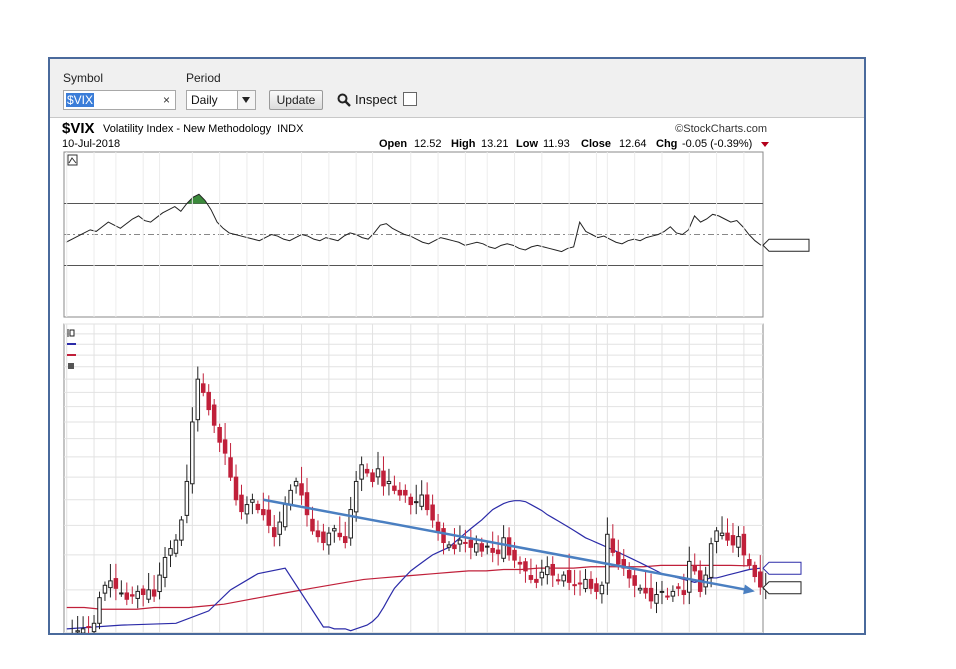 This screenshot has width=956, height=669. What do you see at coordinates (166, 100) in the screenshot?
I see `clear-icon: ×` at bounding box center [166, 100].